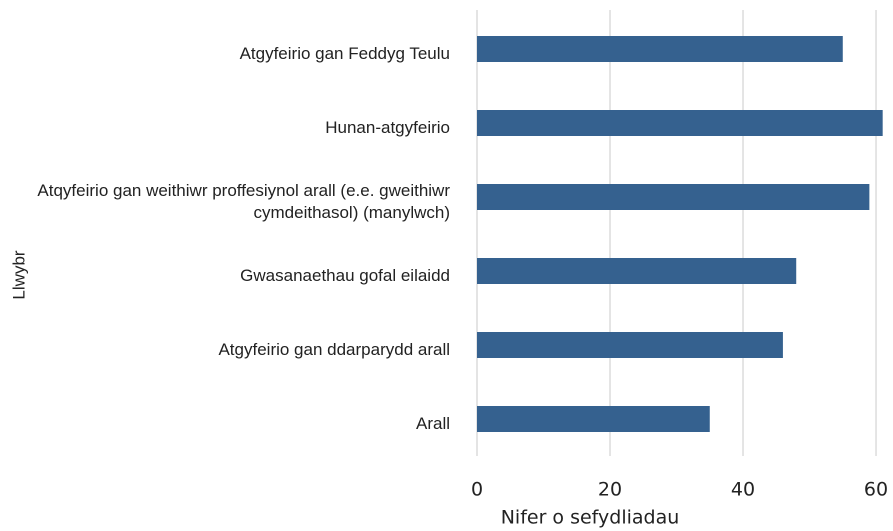 Image resolution: width=893 pixels, height=531 pixels. Describe the element at coordinates (876, 490) in the screenshot. I see `x-tick-label: 60` at that location.